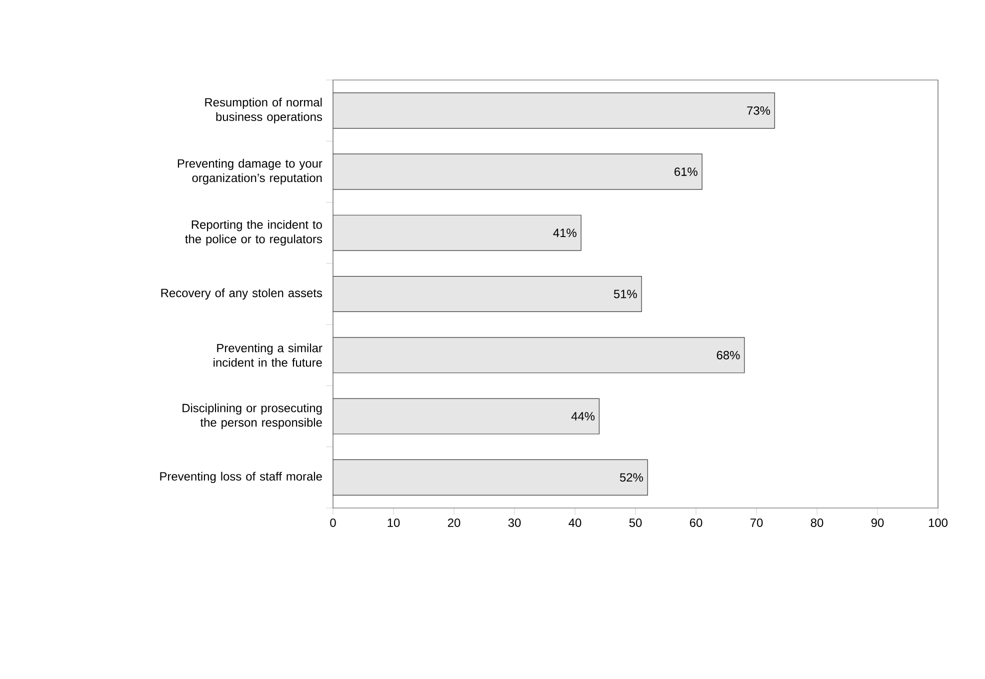 Image resolution: width=985 pixels, height=679 pixels. What do you see at coordinates (817, 522) in the screenshot?
I see `x-tick-label: 80` at bounding box center [817, 522].